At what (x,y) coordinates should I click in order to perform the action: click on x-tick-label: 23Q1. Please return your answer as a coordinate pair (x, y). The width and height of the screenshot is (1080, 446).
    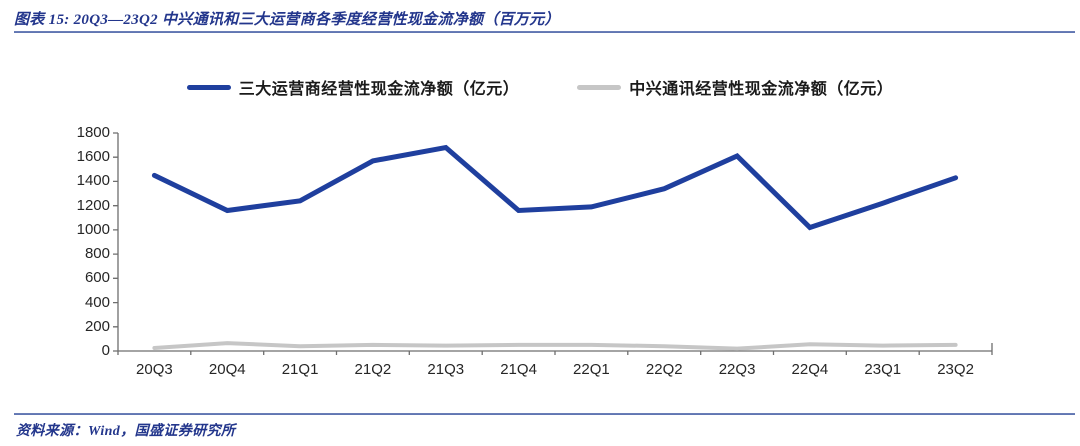
    Looking at the image, I should click on (883, 369).